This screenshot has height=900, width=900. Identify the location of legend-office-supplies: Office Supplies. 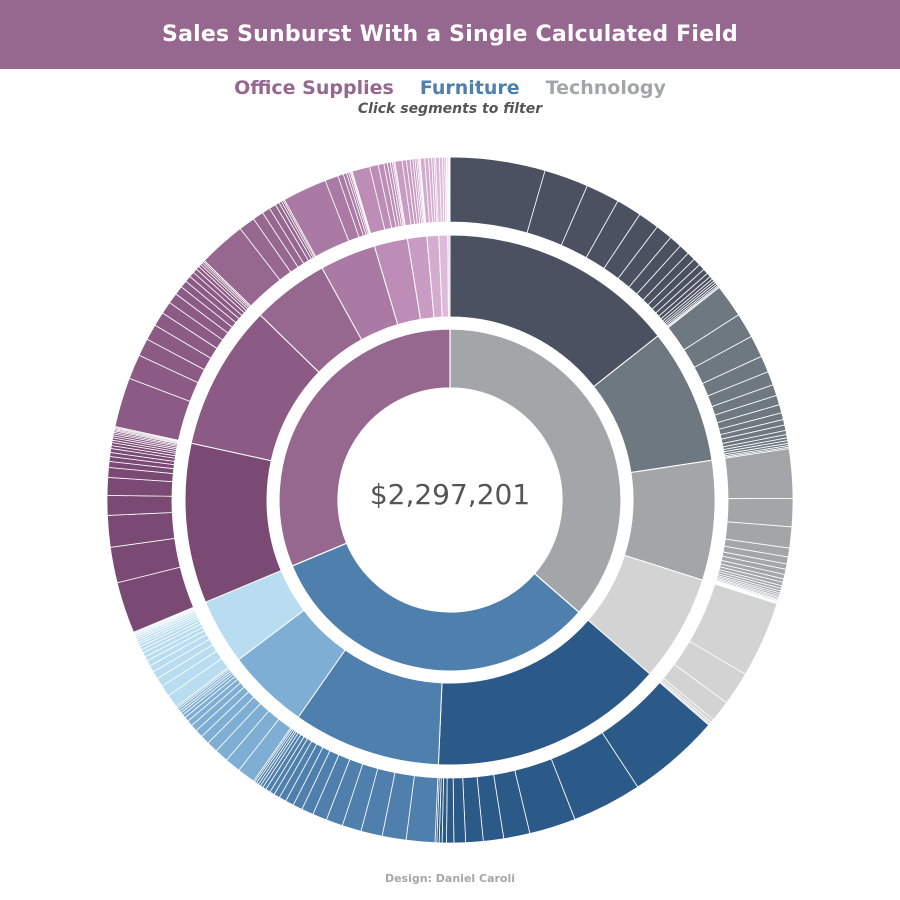
(314, 88).